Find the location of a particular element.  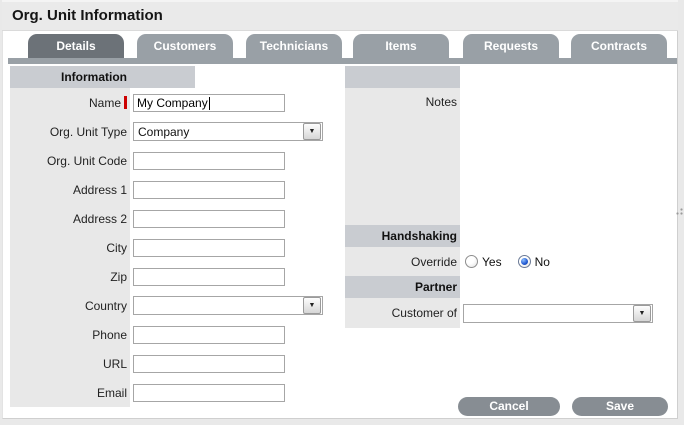

partner-section-header: Partner is located at coordinates (402, 287).